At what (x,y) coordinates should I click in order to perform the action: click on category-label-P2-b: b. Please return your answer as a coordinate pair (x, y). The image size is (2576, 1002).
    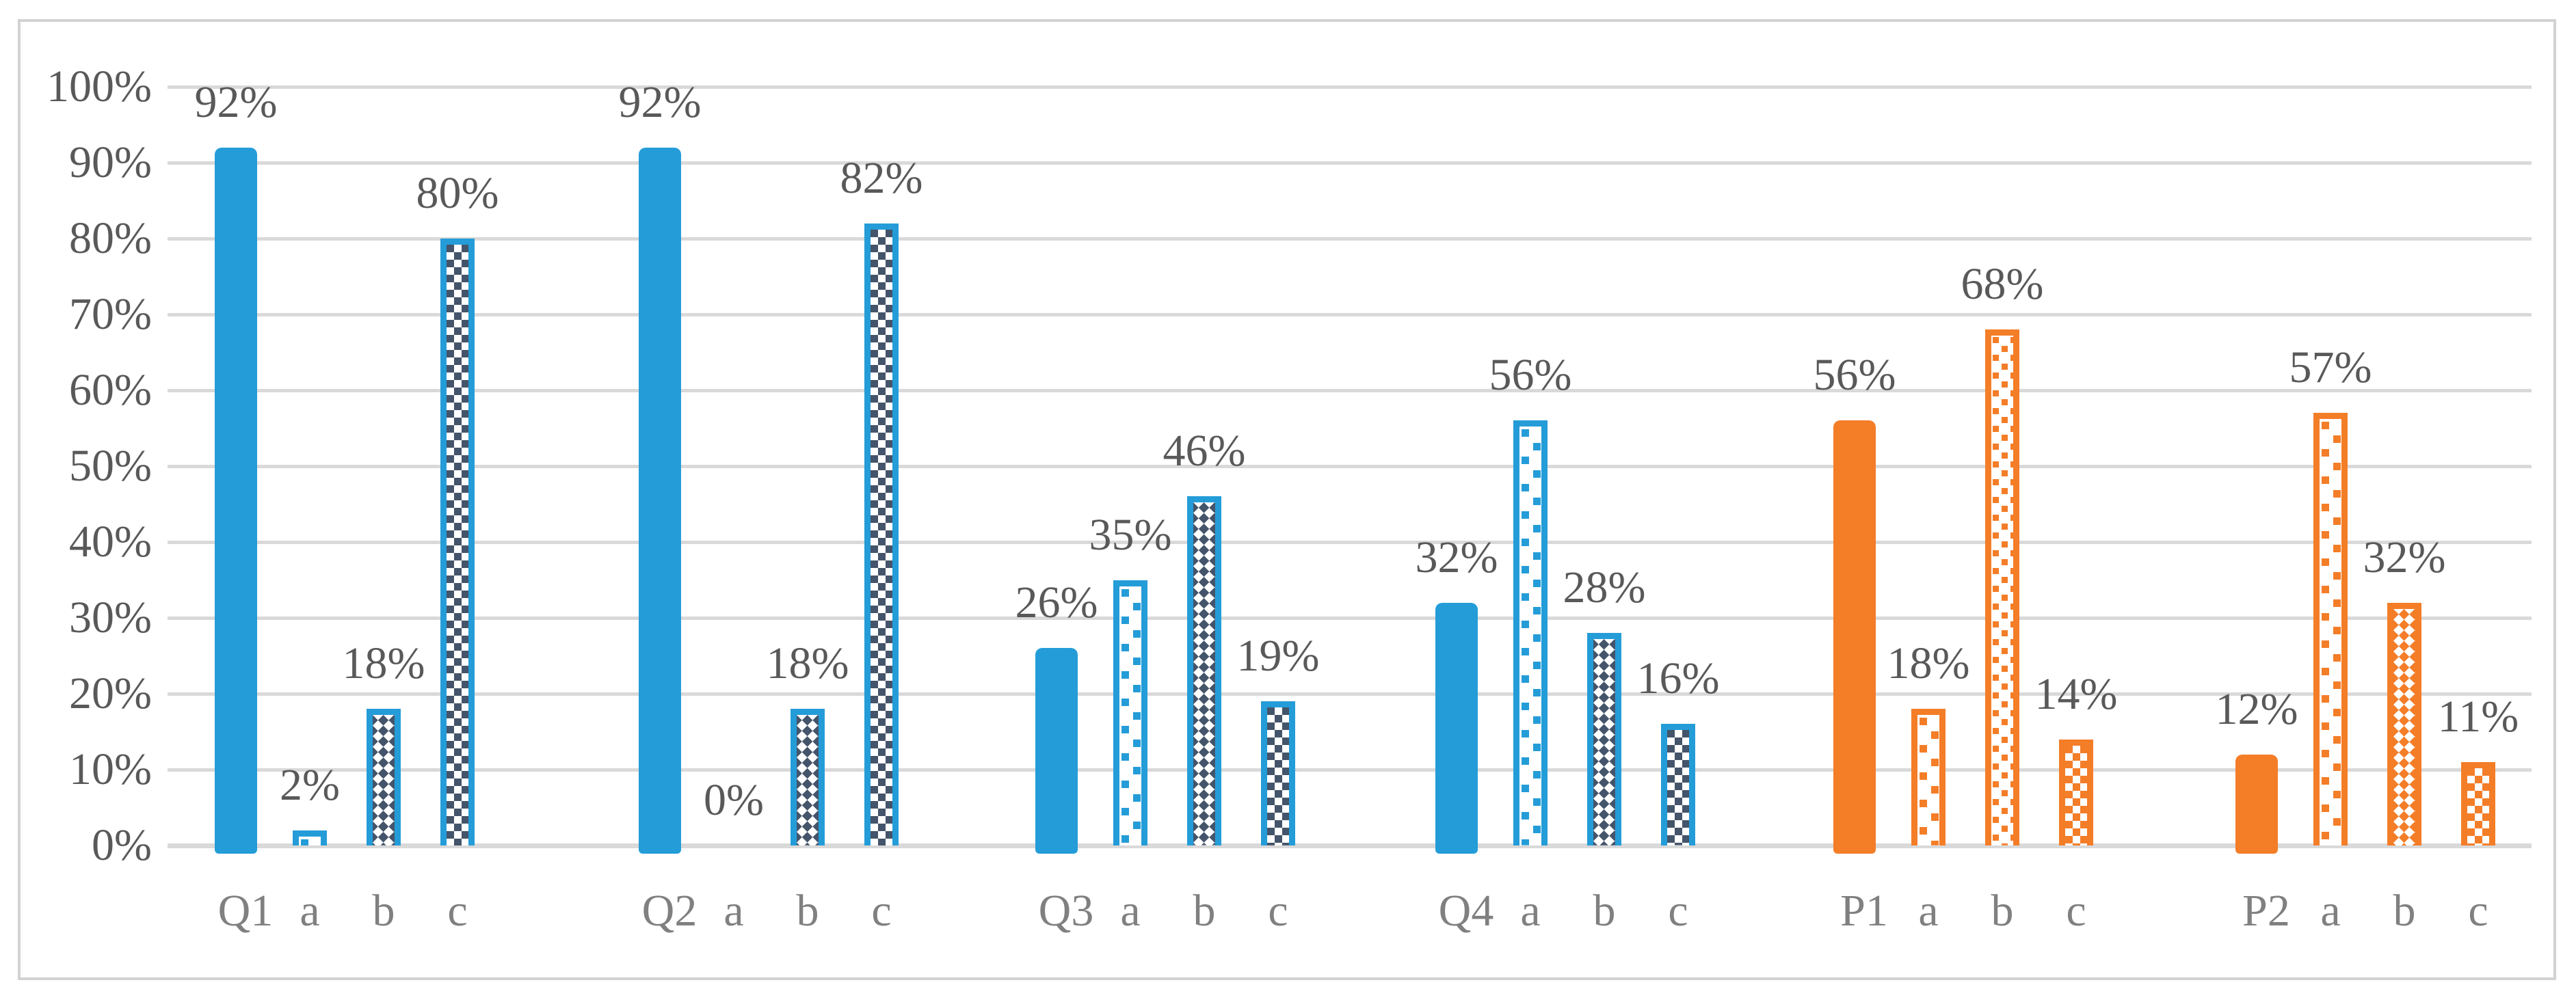
    Looking at the image, I should click on (2404, 911).